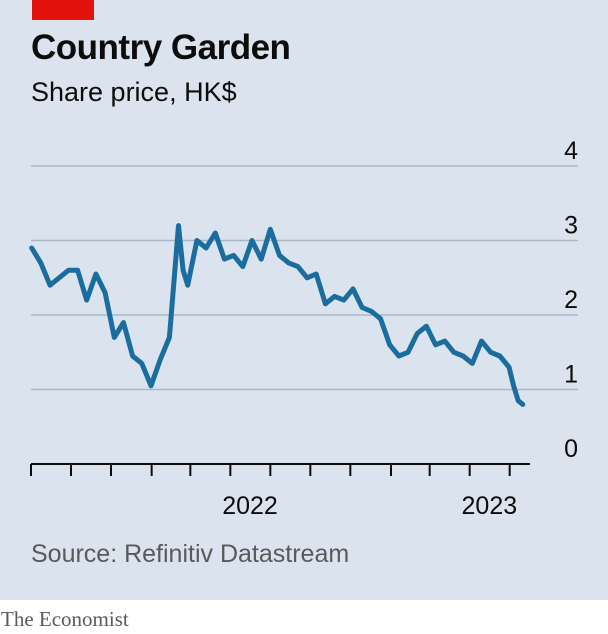 This screenshot has width=608, height=634. I want to click on chart-title: Country Garden, so click(161, 47).